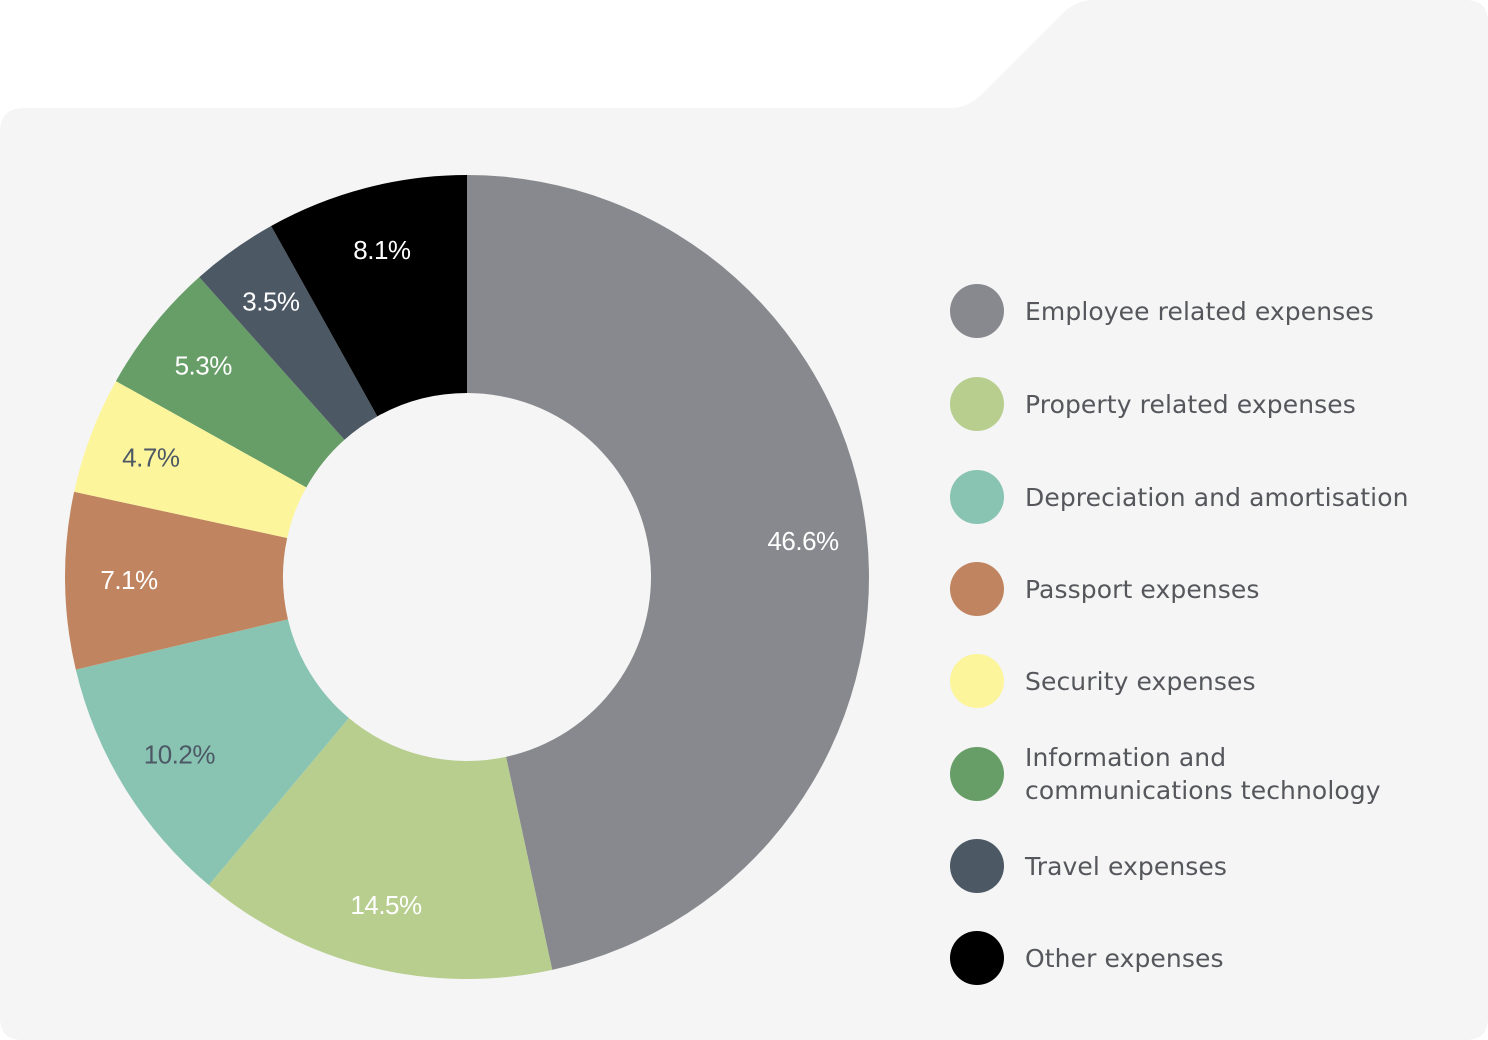 This screenshot has width=1488, height=1040. I want to click on slice-value-label: 46.6%, so click(803, 541).